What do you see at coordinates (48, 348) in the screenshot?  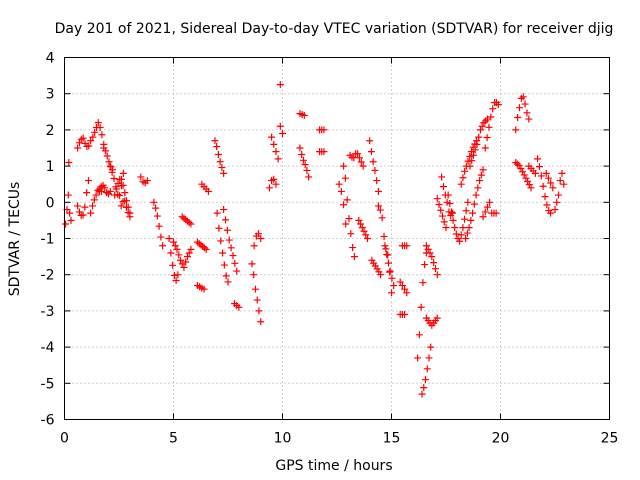 I see `y-tick-label: -4` at bounding box center [48, 348].